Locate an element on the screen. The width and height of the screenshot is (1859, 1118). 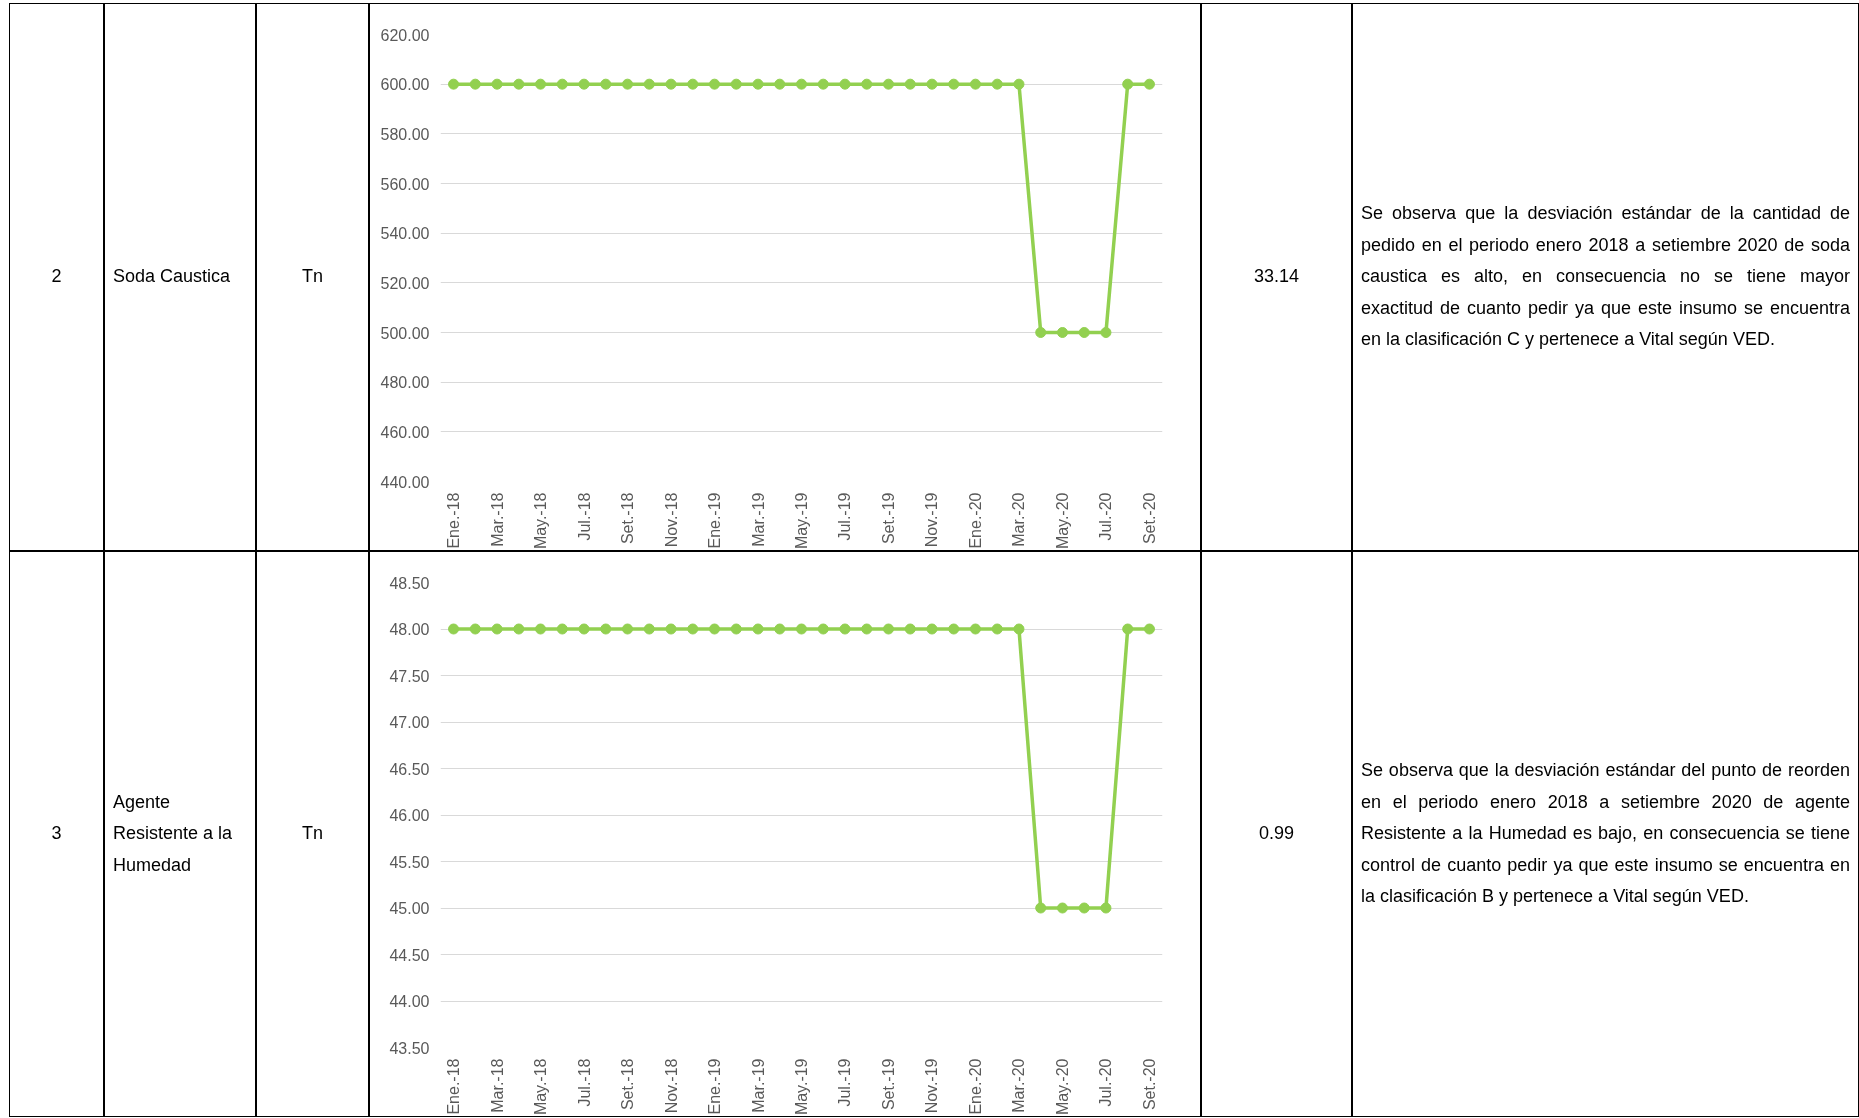
y-tick-label: 45.50 is located at coordinates (409, 862).